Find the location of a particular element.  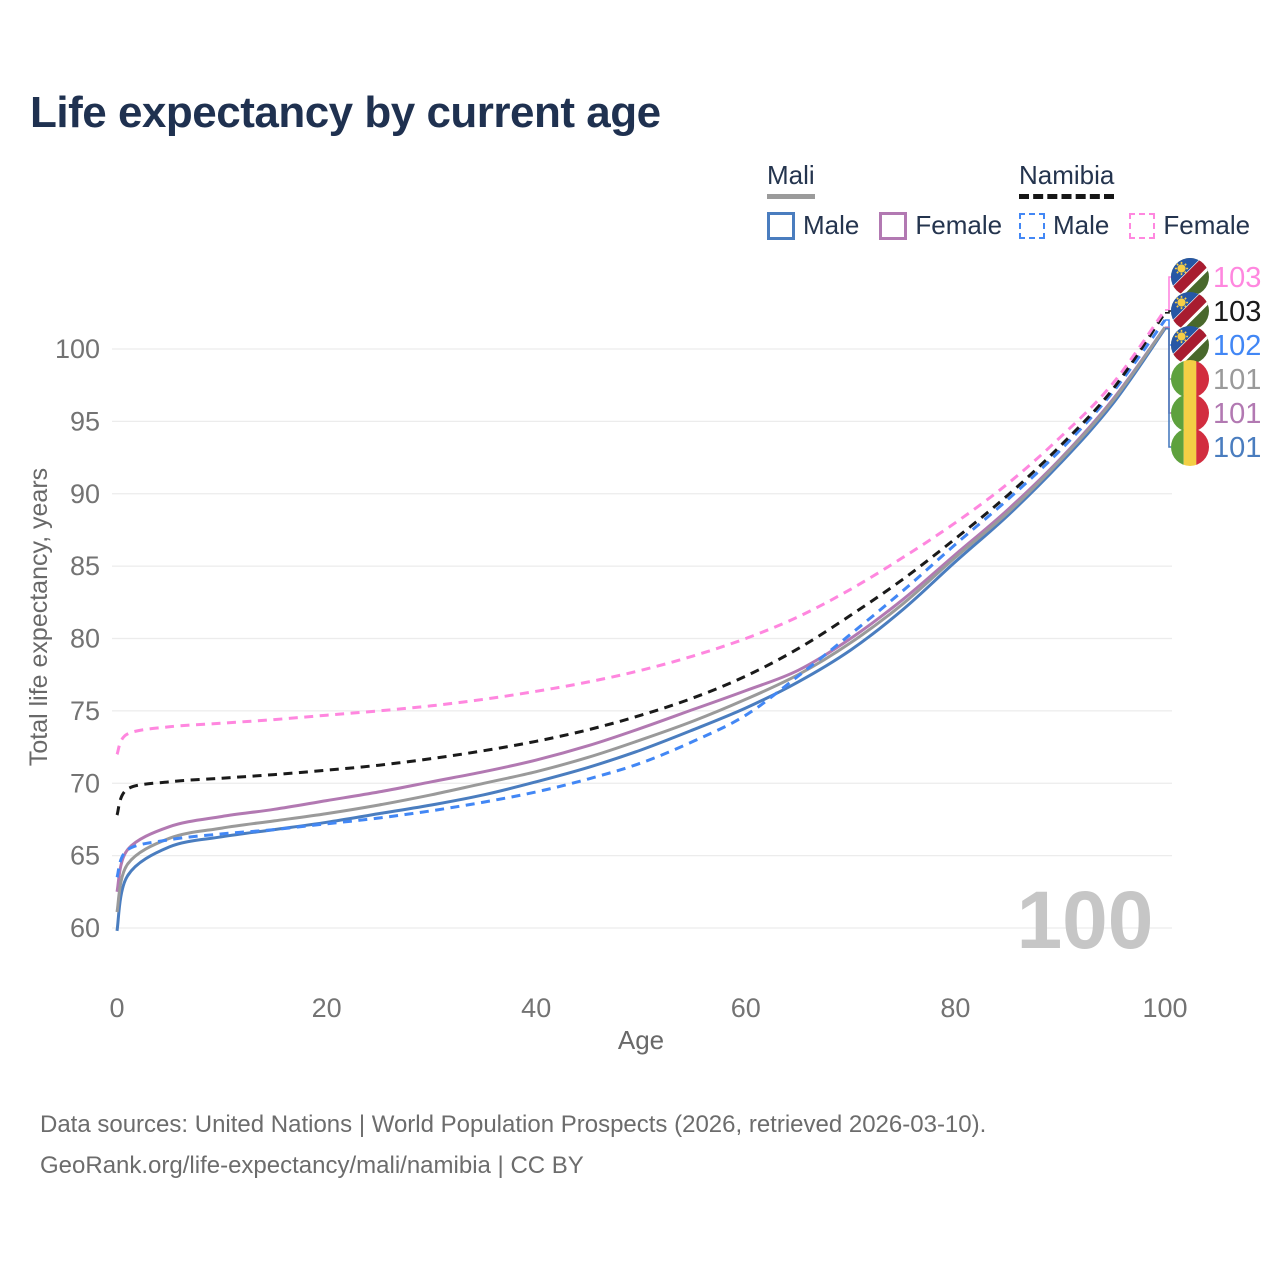

y-tick-label: 75 is located at coordinates (85, 711).